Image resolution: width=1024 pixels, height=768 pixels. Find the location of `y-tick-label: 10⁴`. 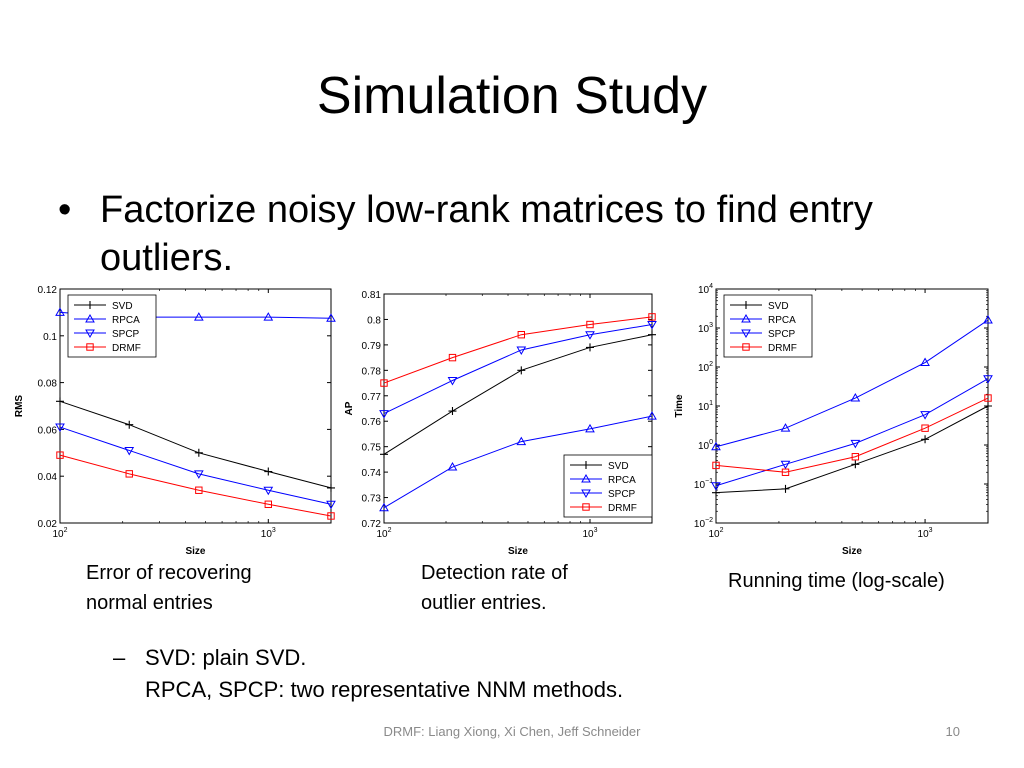

y-tick-label: 10⁴ is located at coordinates (705, 289).